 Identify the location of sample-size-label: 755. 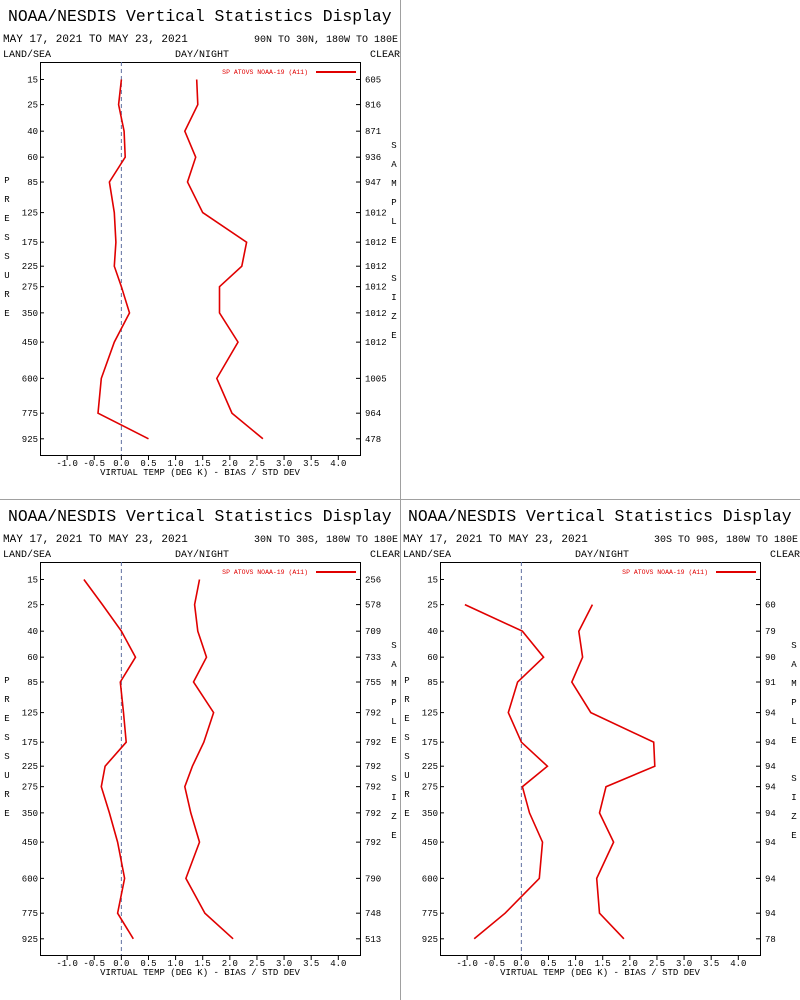
(373, 683).